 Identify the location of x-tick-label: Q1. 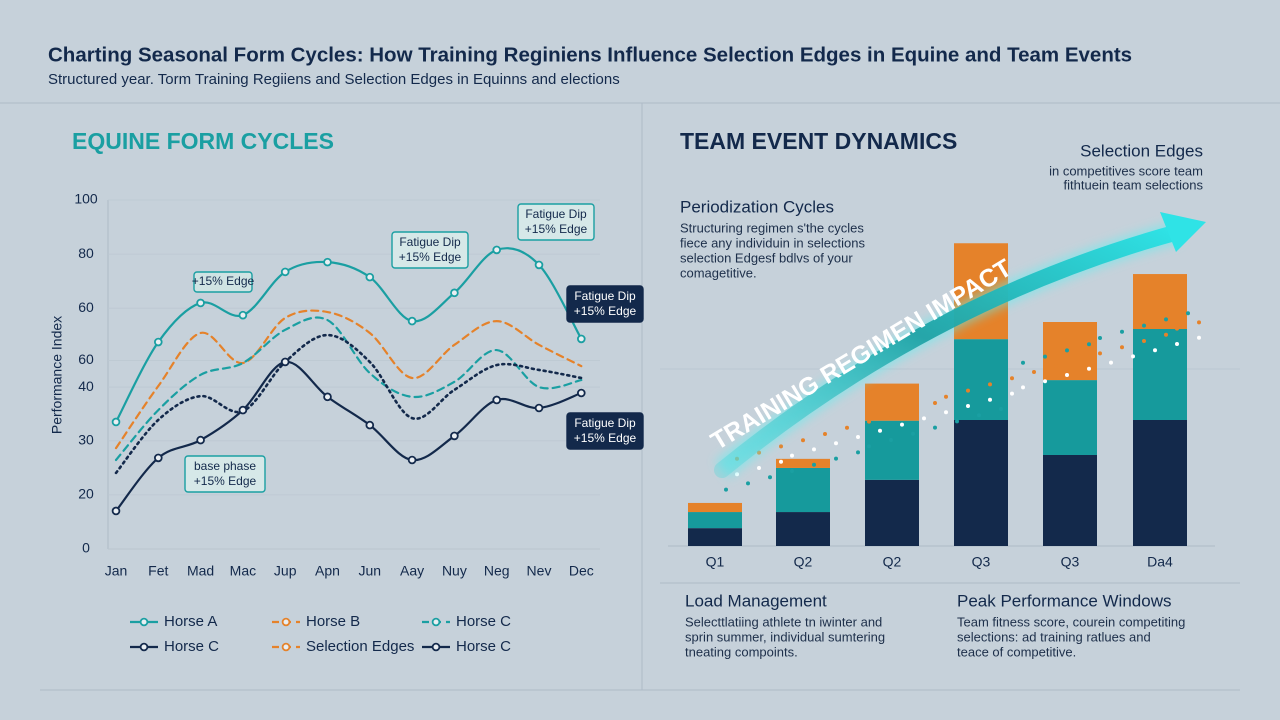
(715, 562).